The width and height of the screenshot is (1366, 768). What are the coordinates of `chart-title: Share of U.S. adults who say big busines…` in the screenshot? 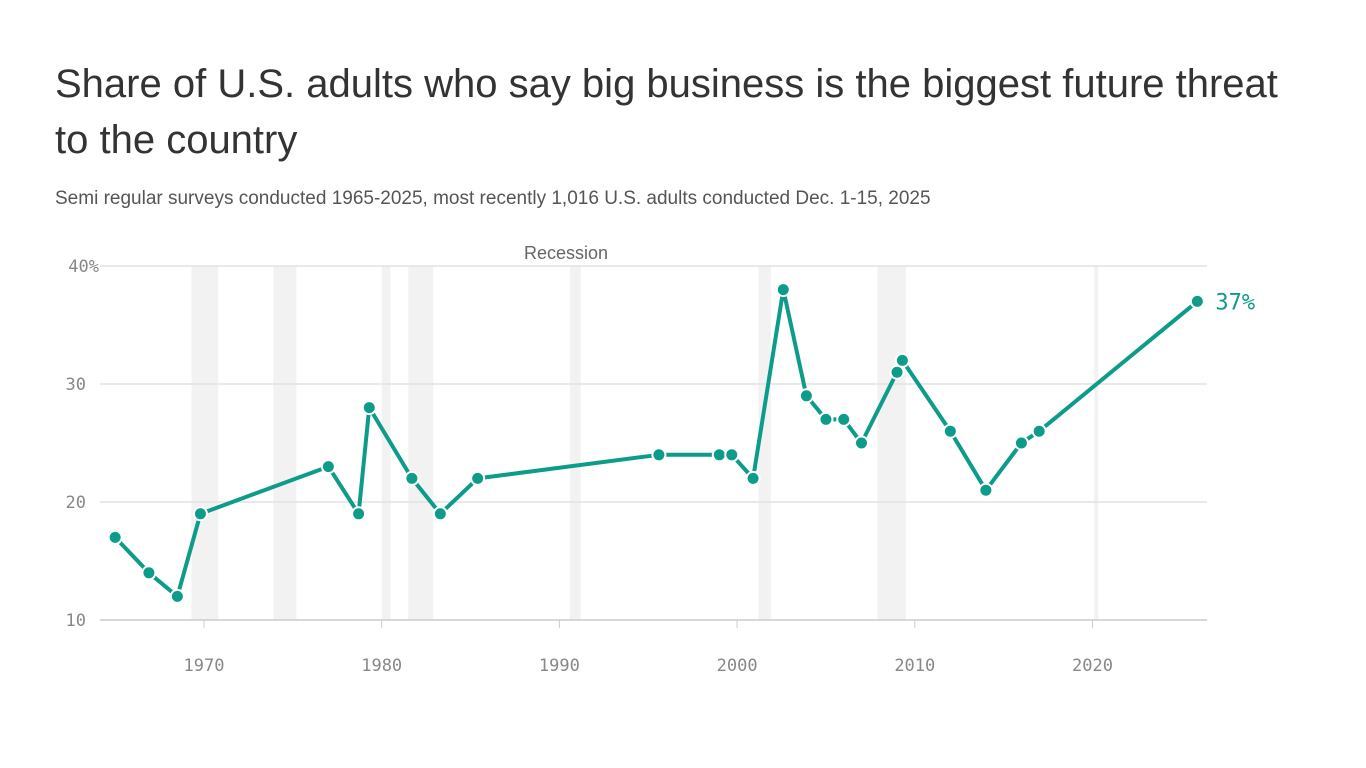 It's located at (666, 112).